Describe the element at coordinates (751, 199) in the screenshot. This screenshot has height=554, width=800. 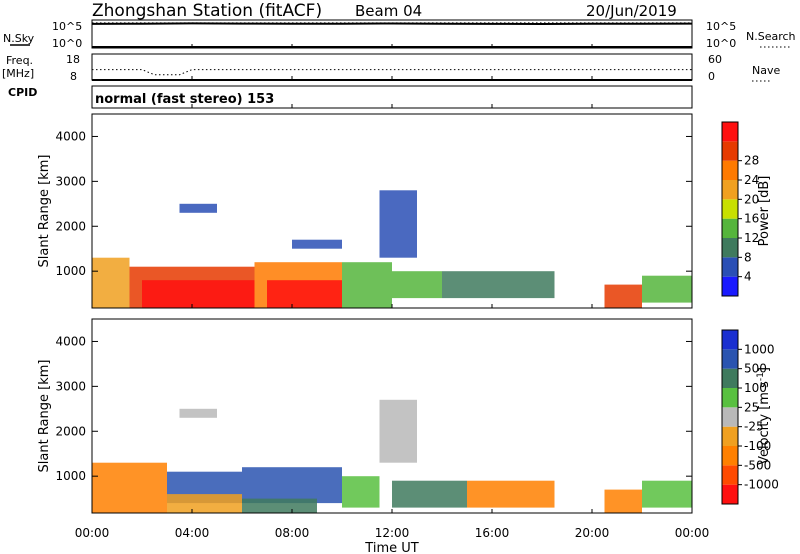
I see `power-cbar-label-4: 20` at that location.